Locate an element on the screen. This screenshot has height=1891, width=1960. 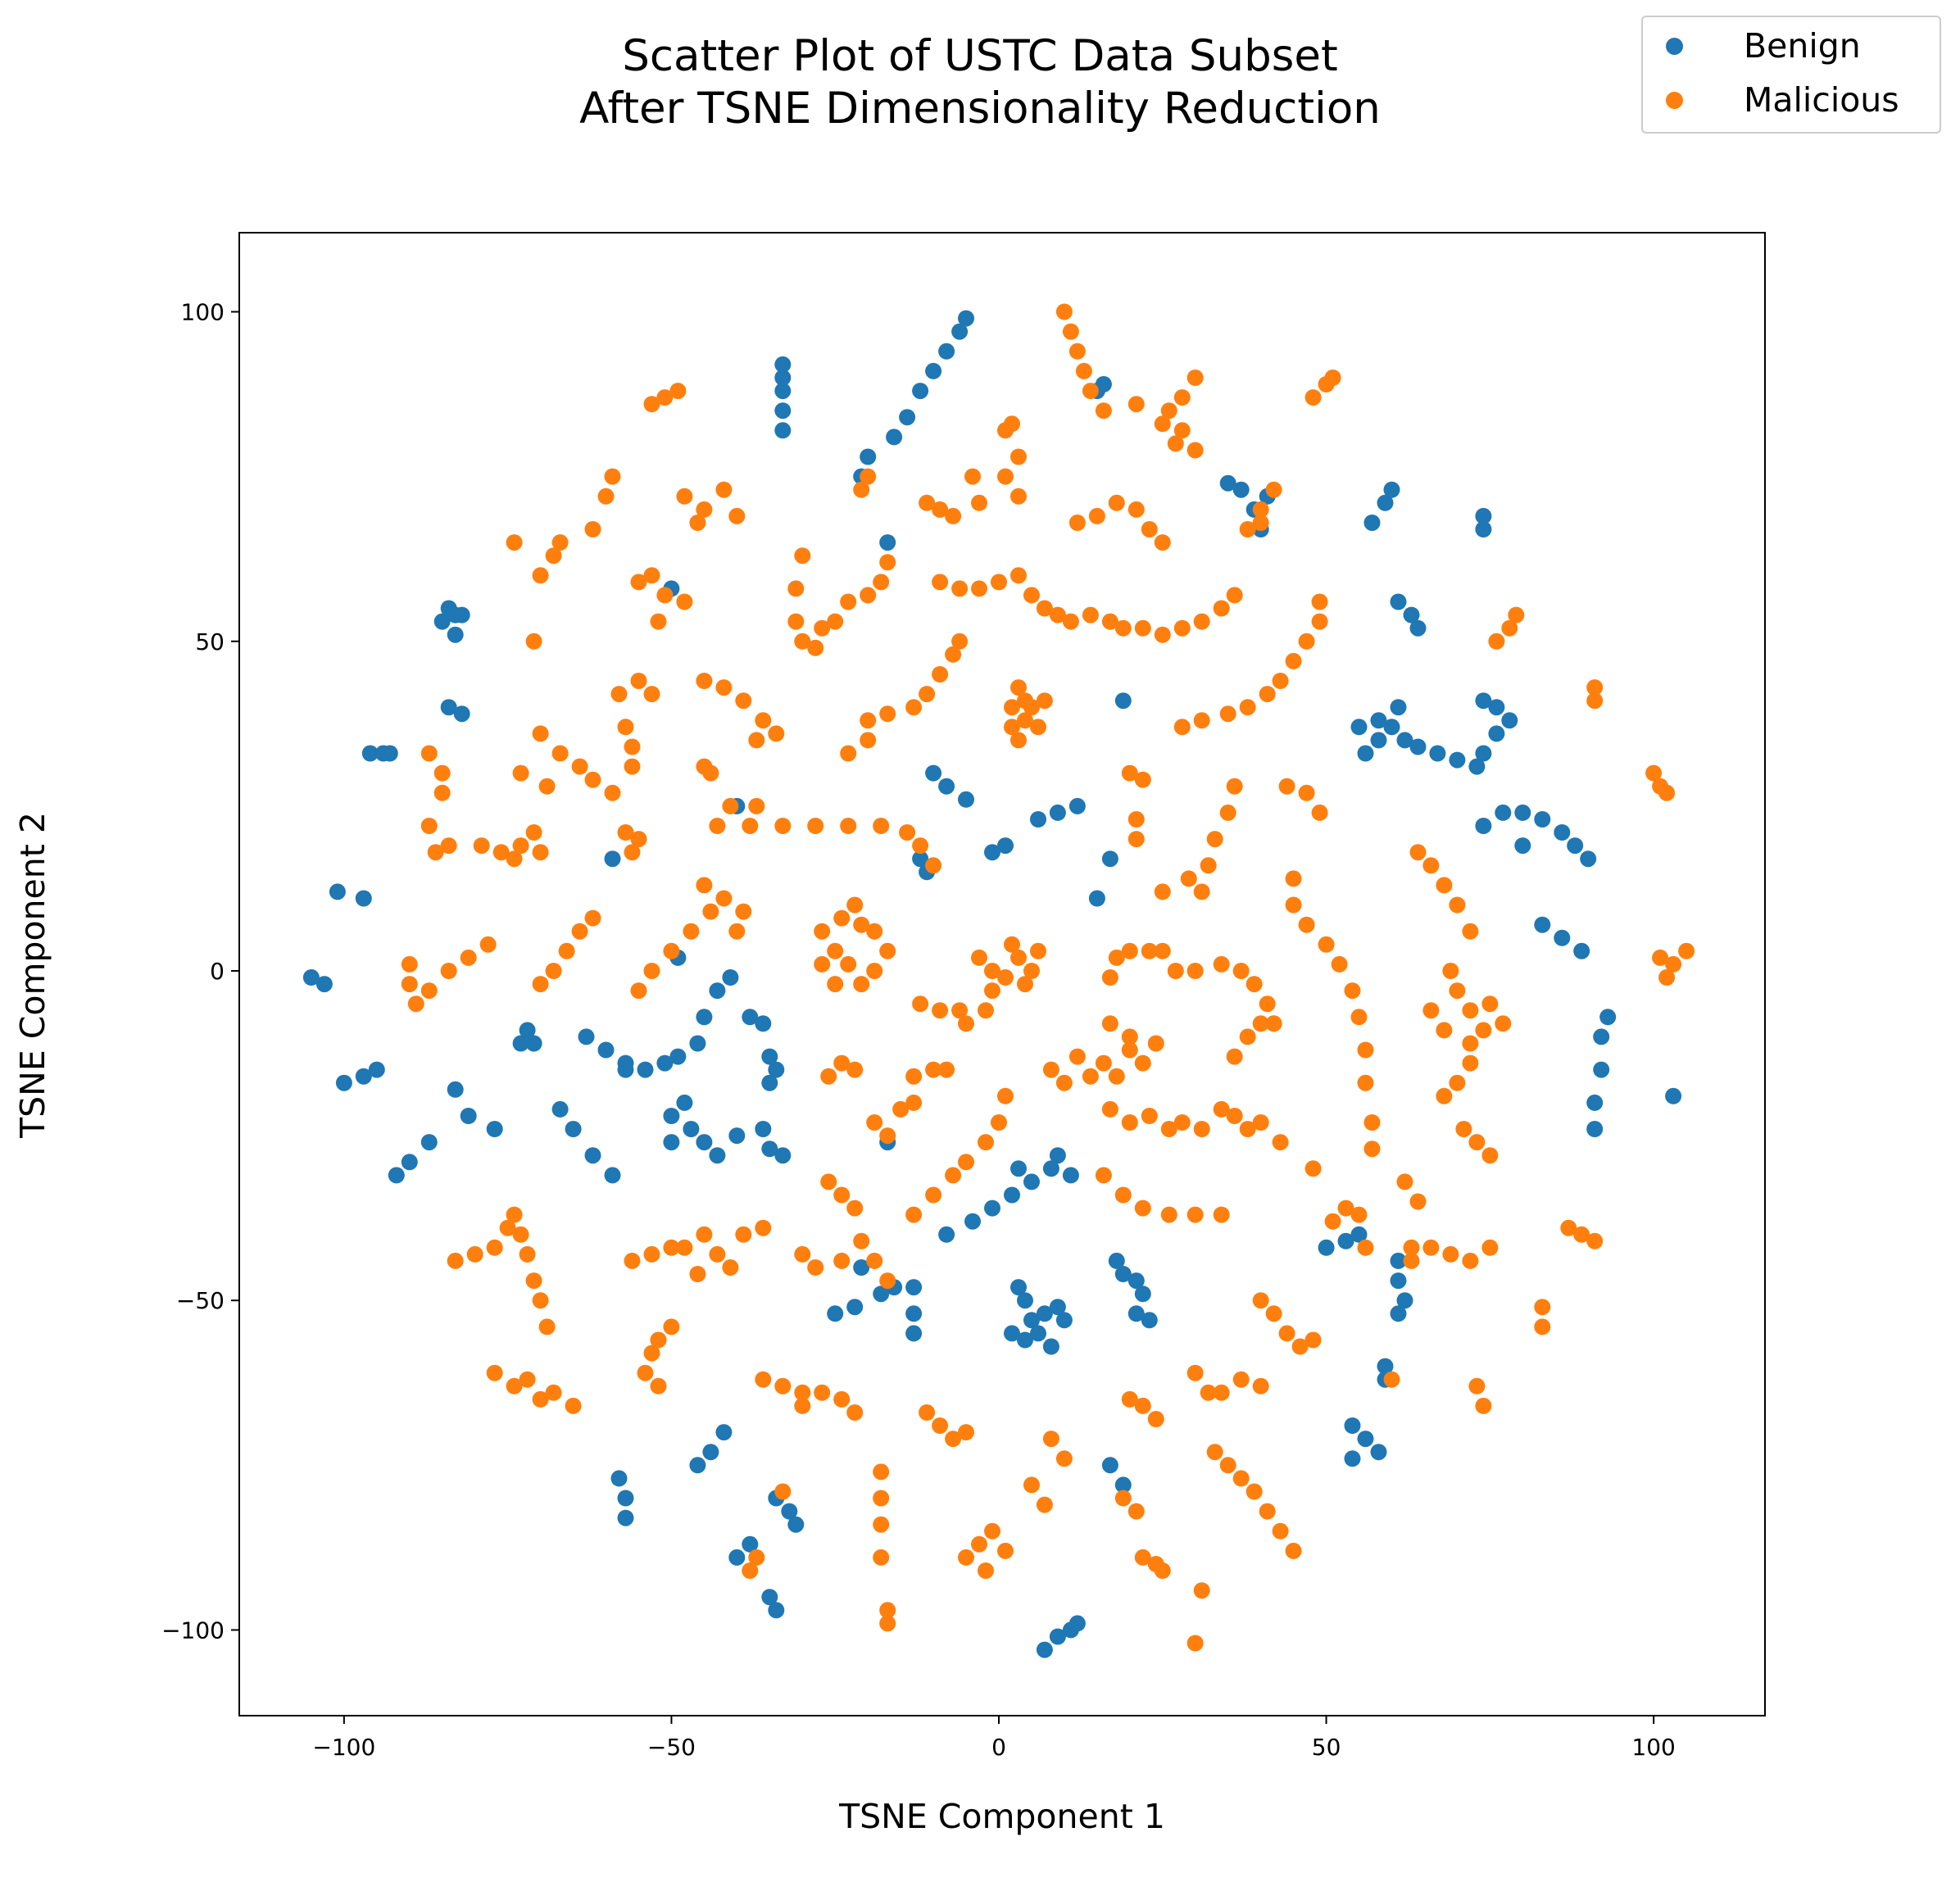
legend-item-benign: Benign is located at coordinates (1764, 45).